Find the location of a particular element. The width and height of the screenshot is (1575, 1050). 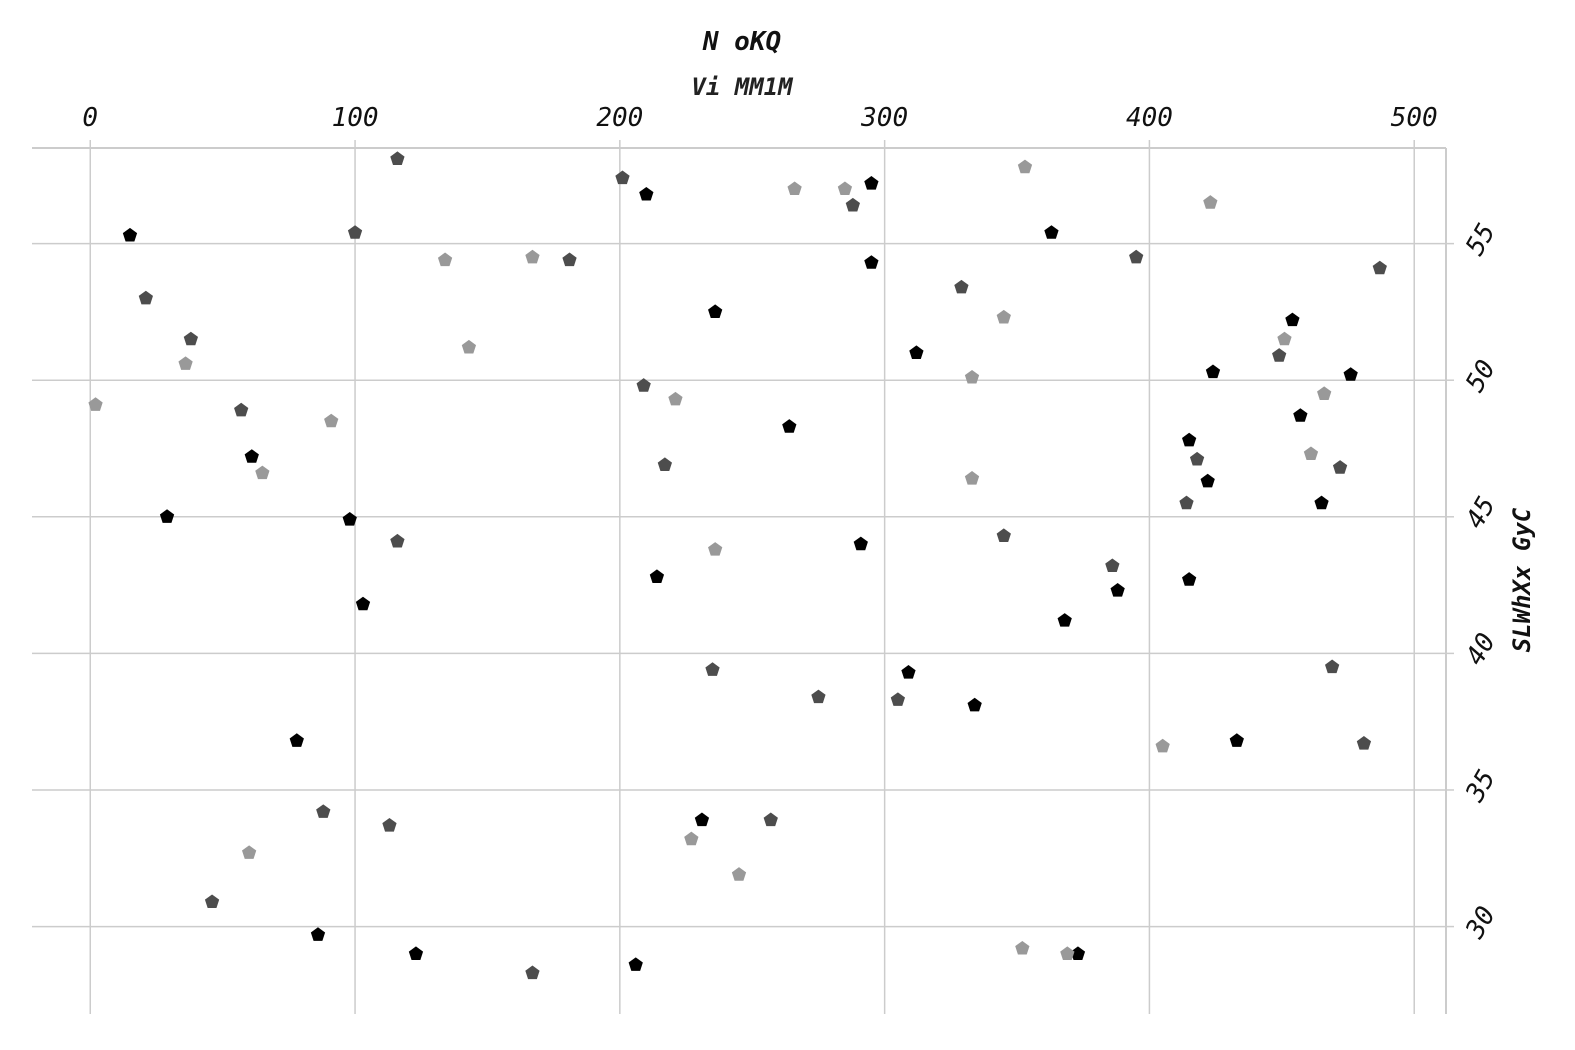

y-tick-label: 30 is located at coordinates (1481, 923).